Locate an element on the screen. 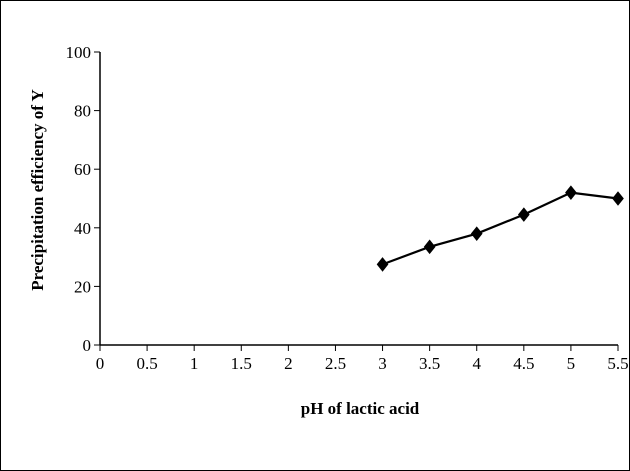 Image resolution: width=630 pixels, height=471 pixels. x-tick-label: 3.5 is located at coordinates (429, 363).